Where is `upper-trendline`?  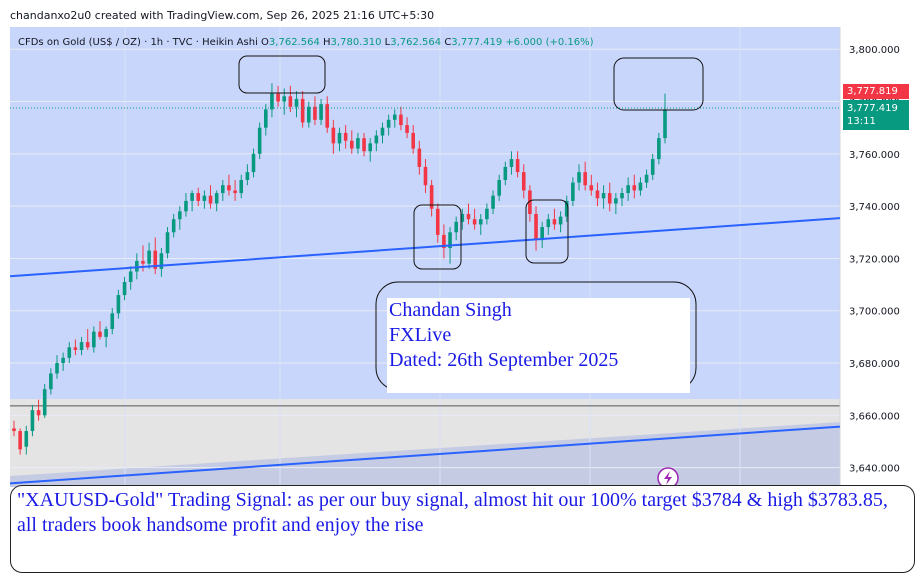
upper-trendline is located at coordinates (425, 247).